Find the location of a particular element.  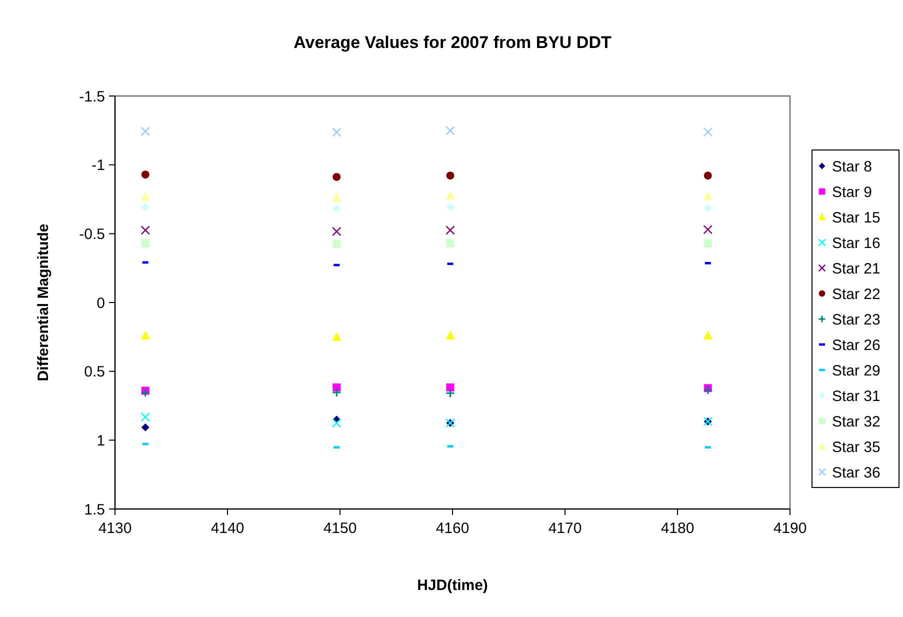

x-tick-label: 4170 is located at coordinates (565, 528).